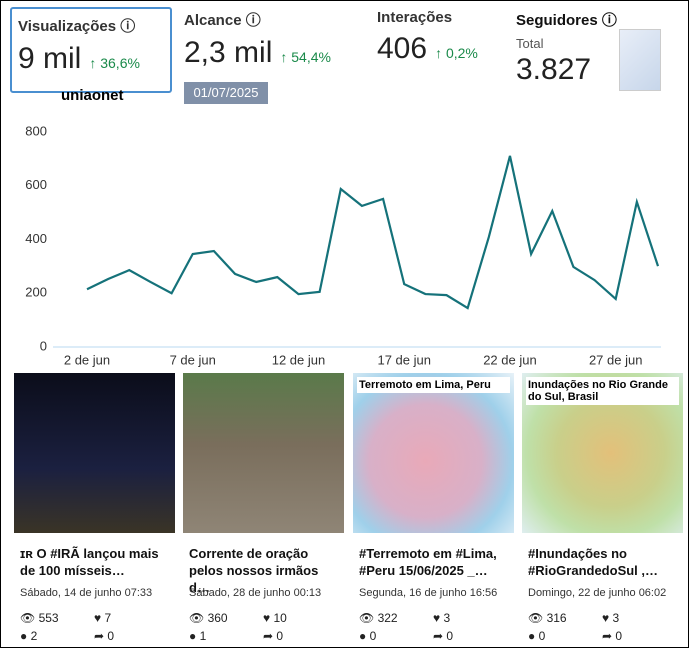 This screenshot has height=648, width=689. What do you see at coordinates (91, 50) in the screenshot?
I see `metric-card: Visualizações ⓘ 9 mil ↑ 36,6%` at bounding box center [91, 50].